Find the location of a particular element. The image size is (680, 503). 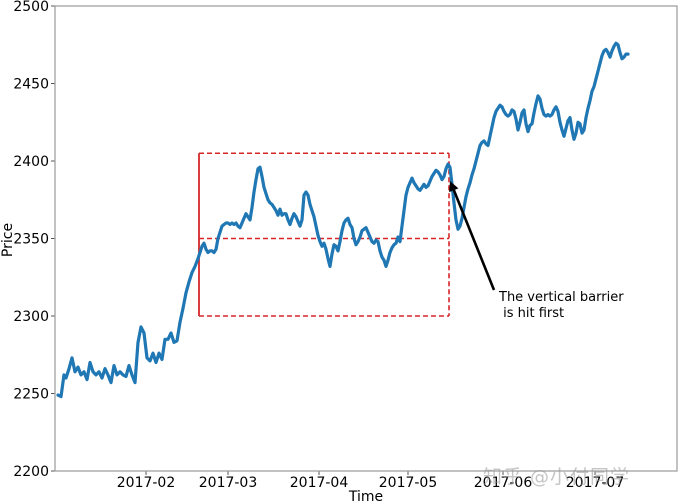

annotation-line2: is hit first is located at coordinates (531, 313).